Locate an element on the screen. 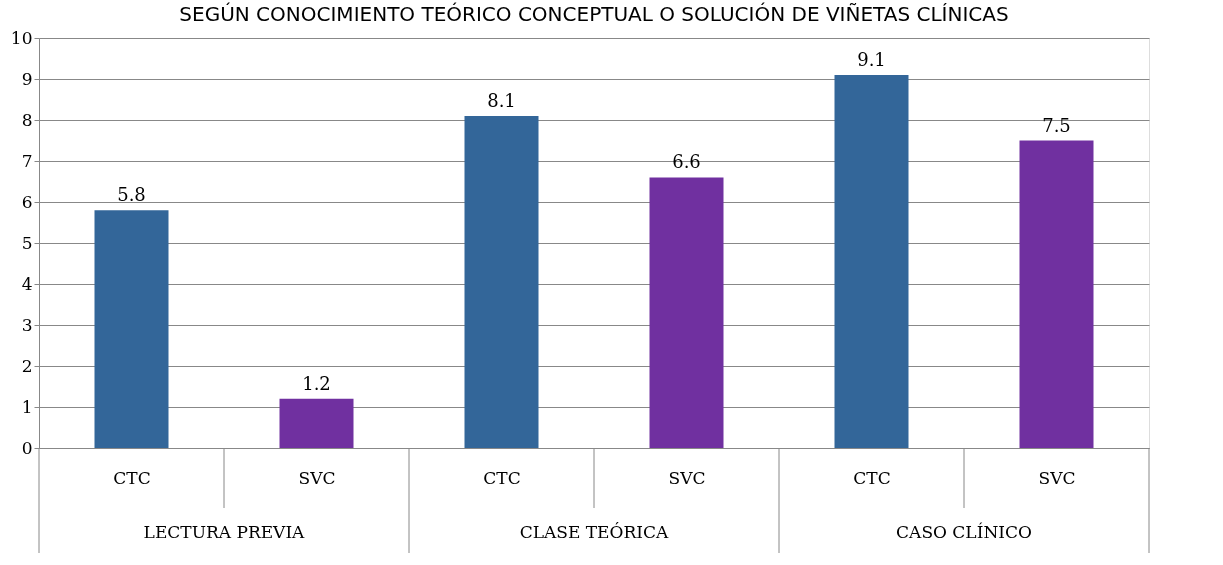 This screenshot has height=565, width=1223. data-label: 7.5 is located at coordinates (1056, 125).